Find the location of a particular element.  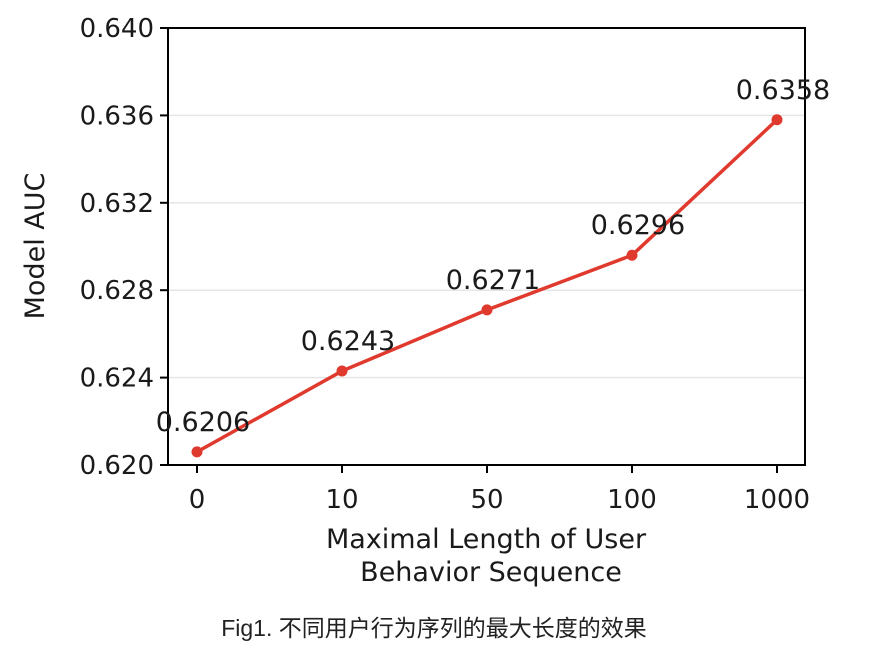

y-axis: 0.620 0.624 0.628 0.632 0.636 0.640 is located at coordinates (124, 247).